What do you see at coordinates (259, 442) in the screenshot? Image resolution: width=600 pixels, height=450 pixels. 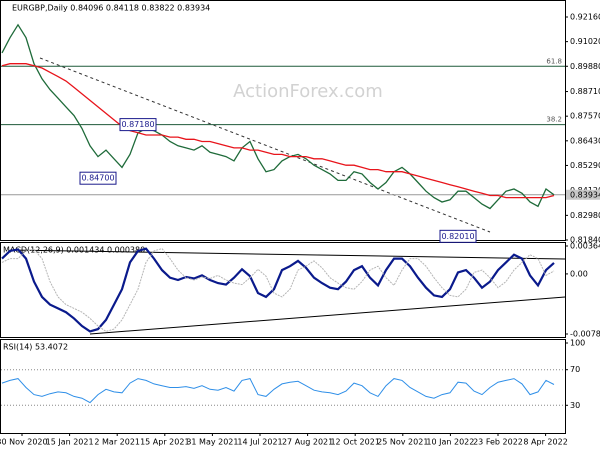 I see `x-tick-label: 14 Jul 2021` at bounding box center [259, 442].